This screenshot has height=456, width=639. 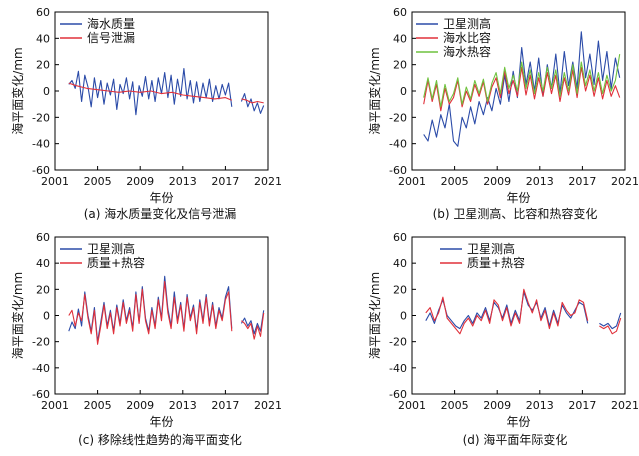 What do you see at coordinates (467, 51) in the screenshot?
I see `legend-label-3: 海水热容` at bounding box center [467, 51].